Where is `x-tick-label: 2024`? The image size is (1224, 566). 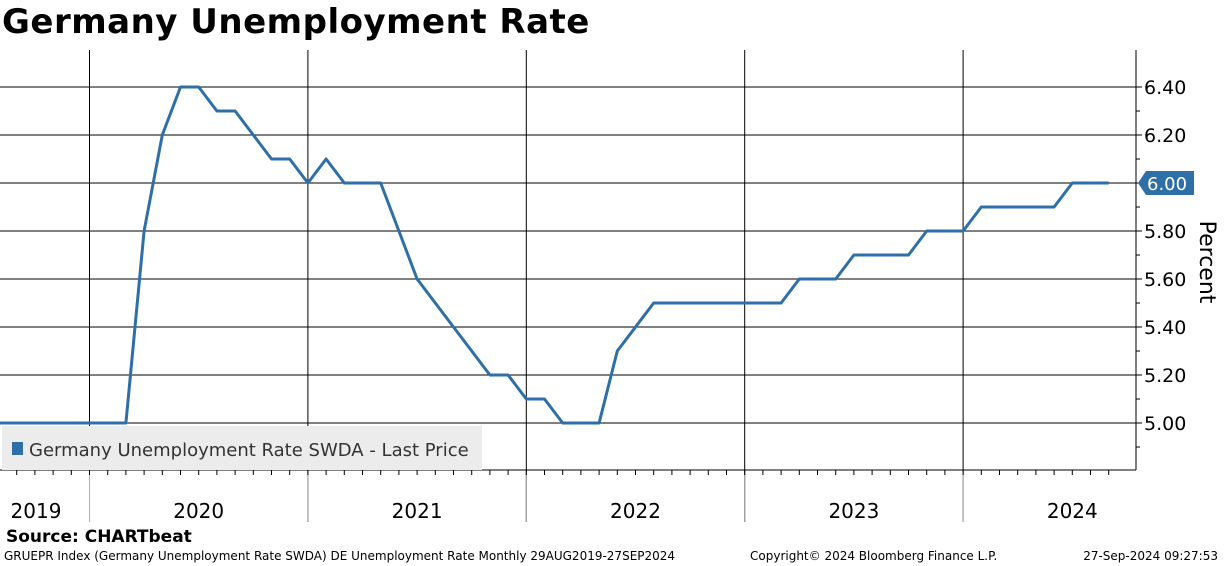 x-tick-label: 2024 is located at coordinates (1072, 511).